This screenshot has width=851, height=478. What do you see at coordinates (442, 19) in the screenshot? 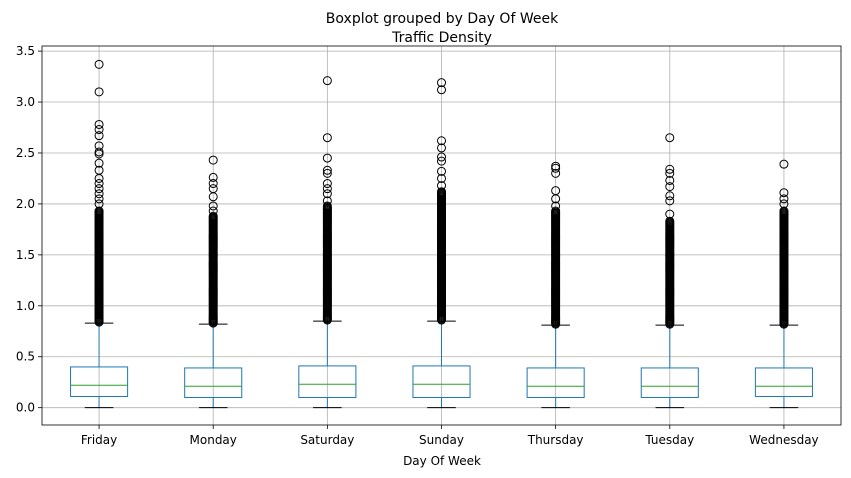
I see `chart-suptitle: Boxplot grouped by Day Of Week` at bounding box center [442, 19].